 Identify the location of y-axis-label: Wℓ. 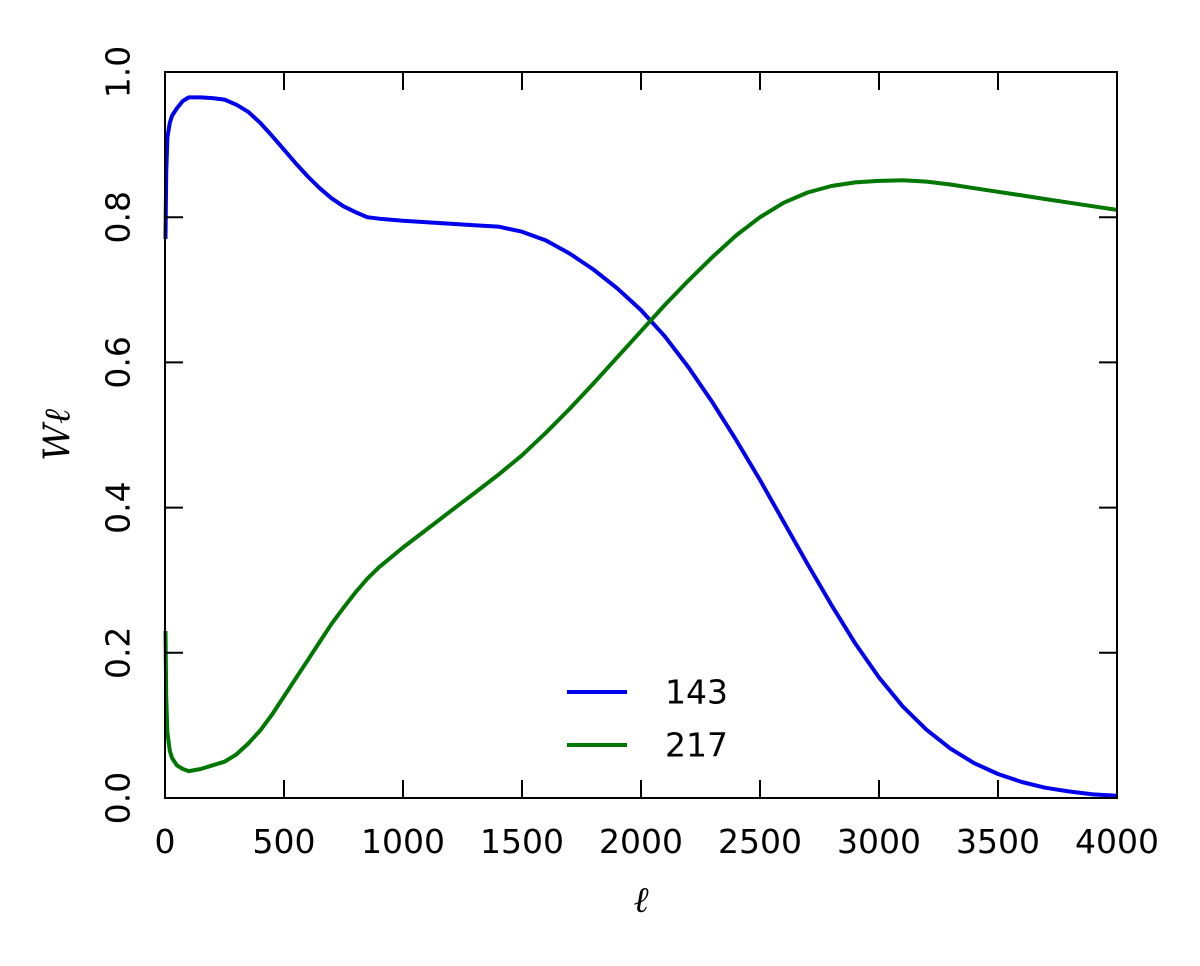
(58, 435).